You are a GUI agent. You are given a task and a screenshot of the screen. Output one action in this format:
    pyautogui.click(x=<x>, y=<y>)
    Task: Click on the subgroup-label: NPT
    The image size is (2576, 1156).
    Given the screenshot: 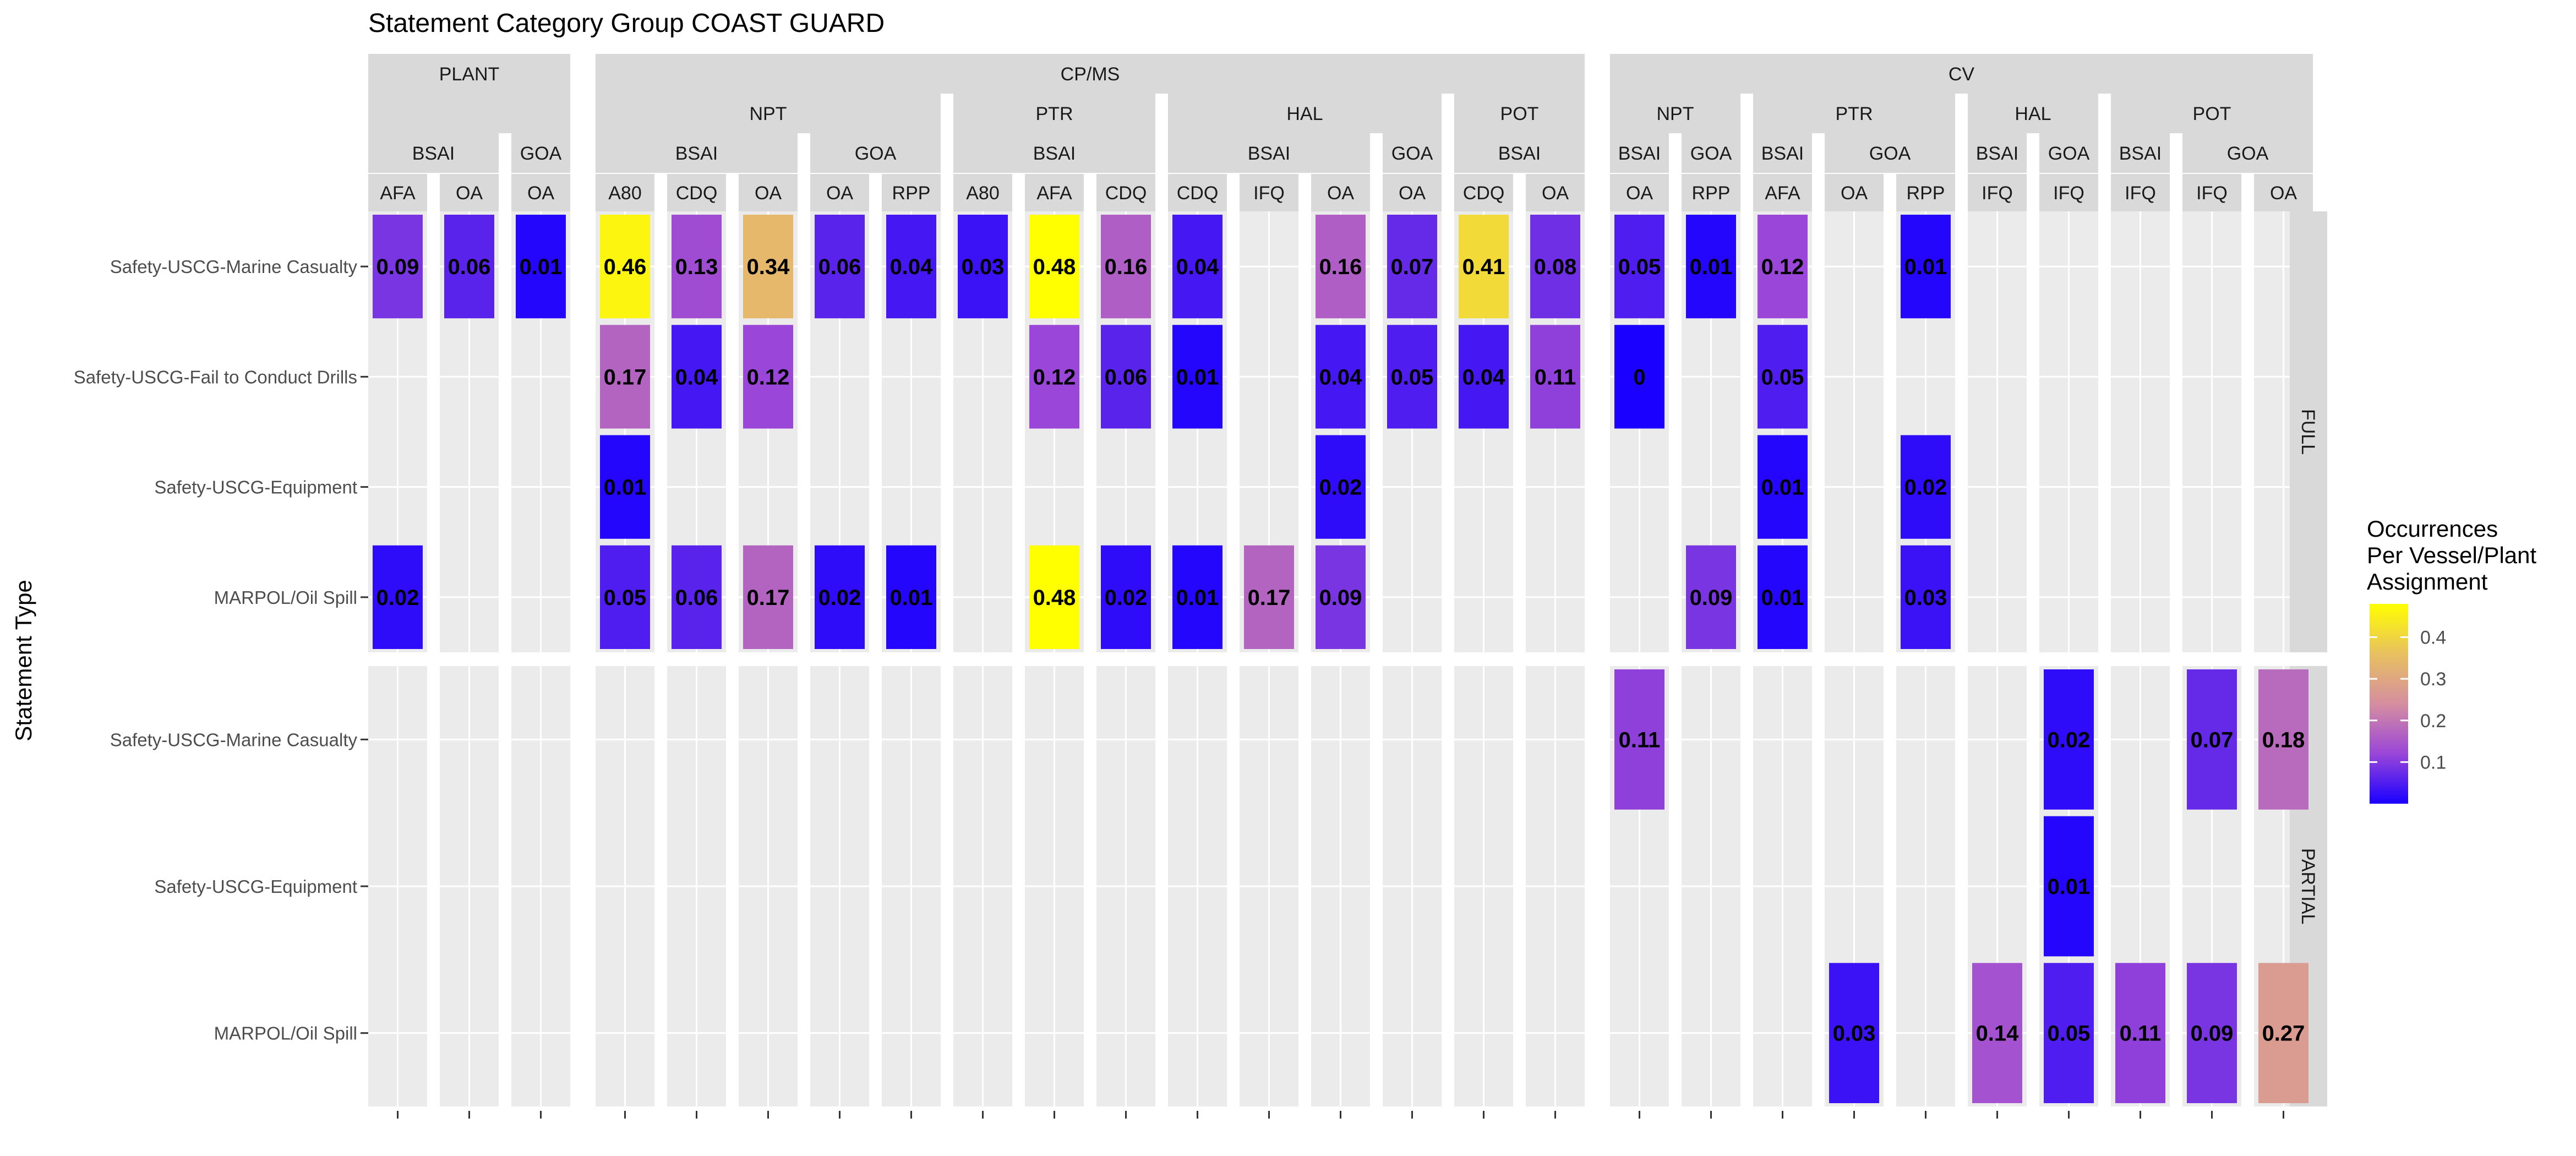 What is the action you would take?
    pyautogui.click(x=768, y=113)
    